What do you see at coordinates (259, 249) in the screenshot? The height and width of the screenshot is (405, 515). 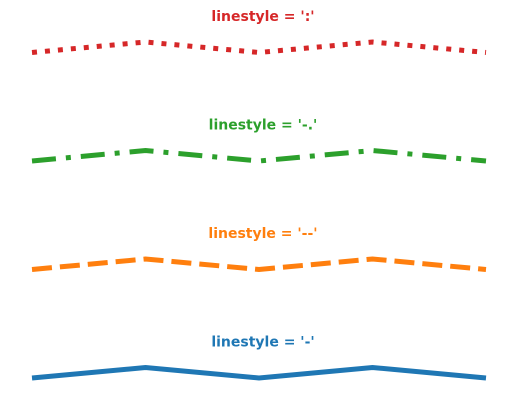 I see `panel-3: linestyle = '--'` at bounding box center [259, 249].